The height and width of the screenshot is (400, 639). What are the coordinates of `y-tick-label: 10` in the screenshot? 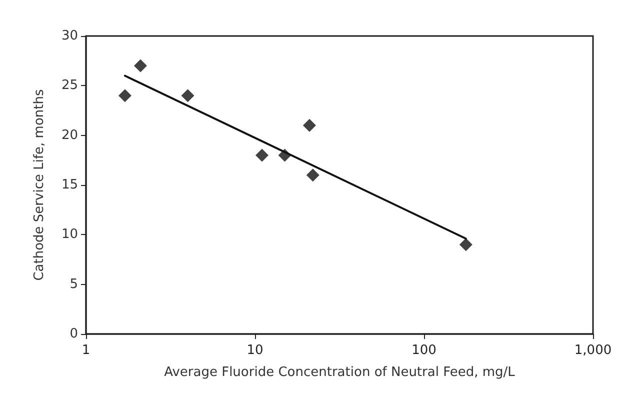 It's located at (69, 234).